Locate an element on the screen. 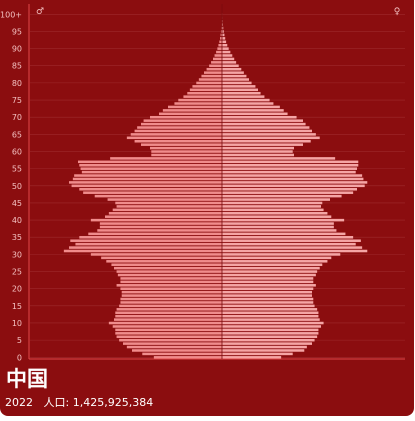 This screenshot has width=415, height=421. y-tick-label: 20 is located at coordinates (17, 289).